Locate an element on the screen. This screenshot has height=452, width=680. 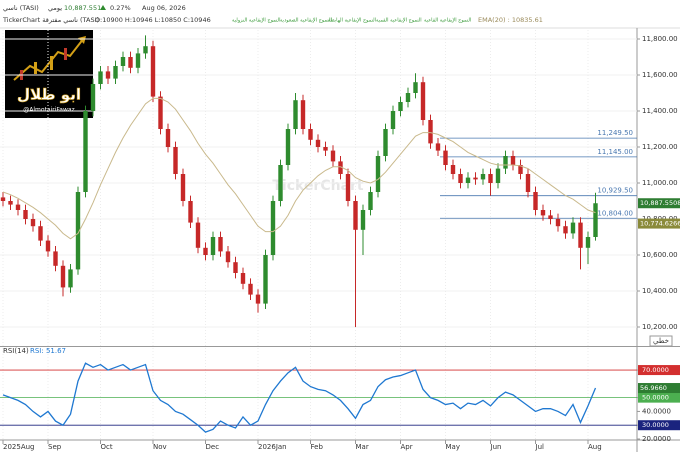
y-tick-label: 10,400.00 is located at coordinates (660, 291).